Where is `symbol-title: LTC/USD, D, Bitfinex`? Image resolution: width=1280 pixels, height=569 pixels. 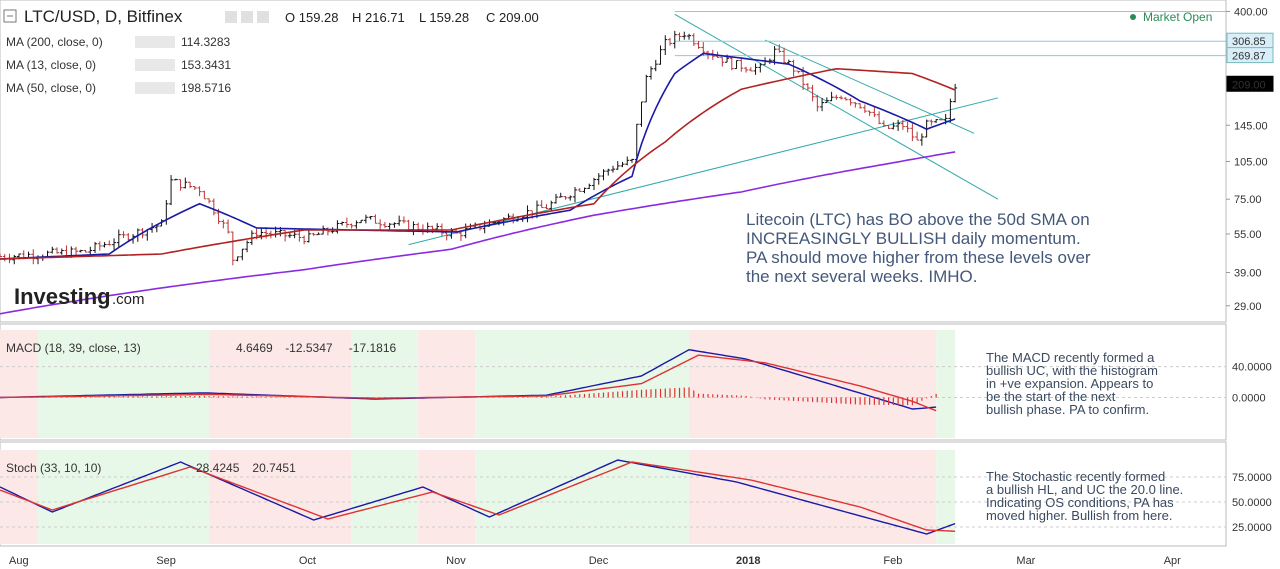
symbol-title: LTC/USD, D, Bitfinex is located at coordinates (103, 16).